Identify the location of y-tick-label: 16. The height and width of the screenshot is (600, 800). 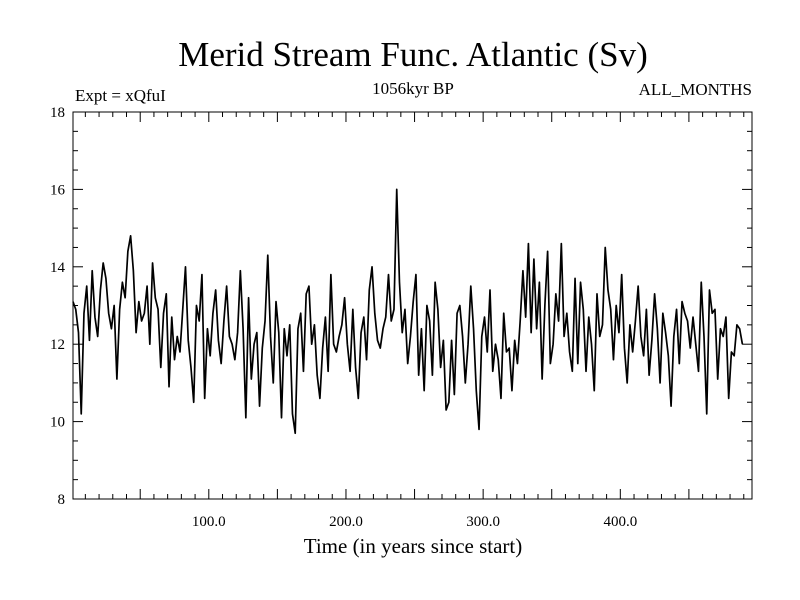
(58, 190).